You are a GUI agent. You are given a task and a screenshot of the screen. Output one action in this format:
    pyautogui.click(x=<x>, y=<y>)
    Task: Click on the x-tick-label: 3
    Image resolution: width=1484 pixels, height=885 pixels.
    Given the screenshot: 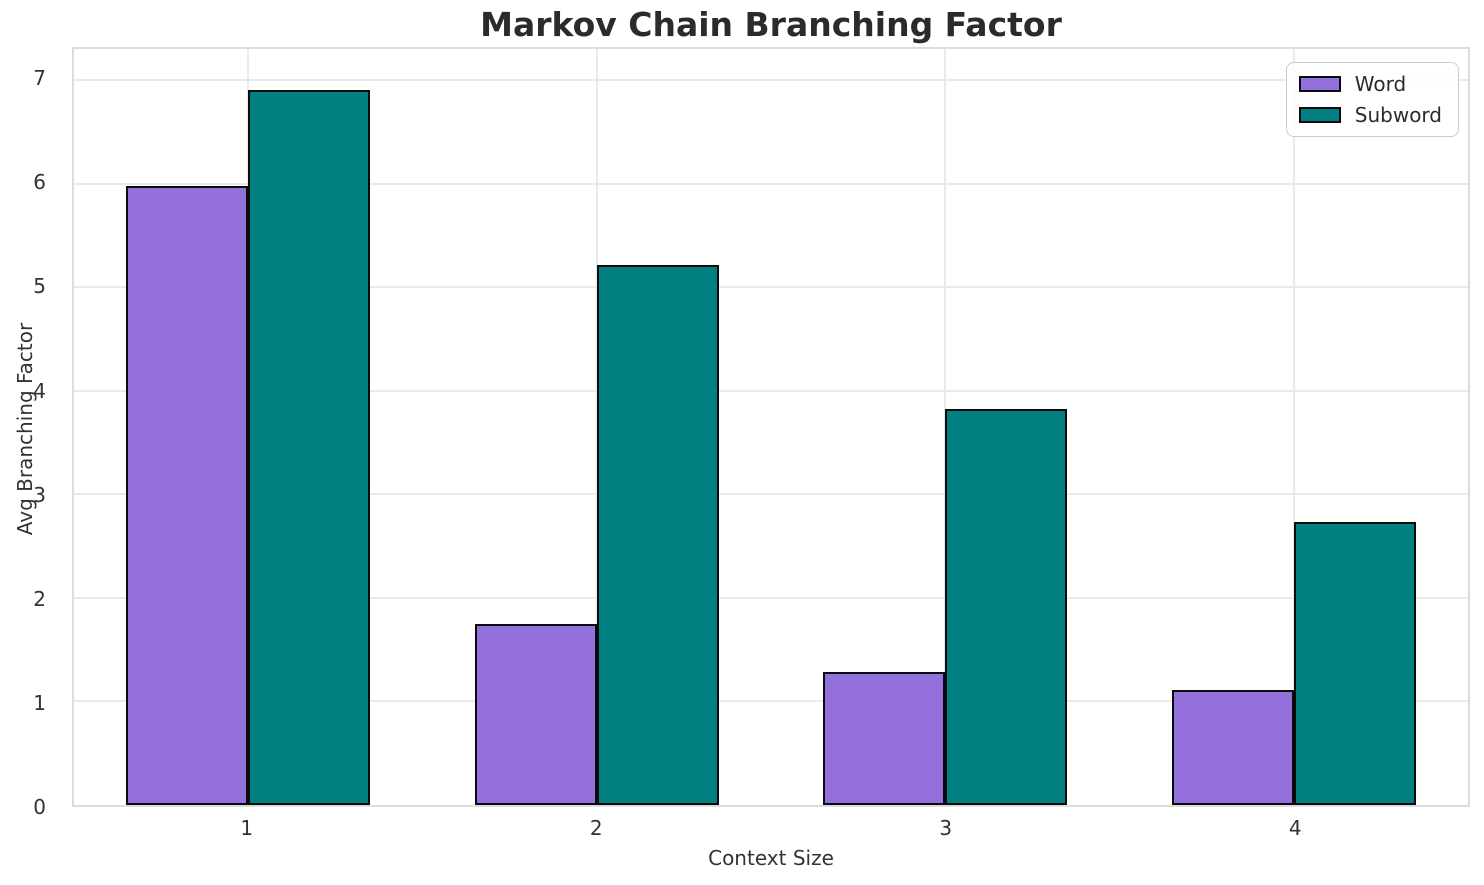 What is the action you would take?
    pyautogui.click(x=946, y=828)
    